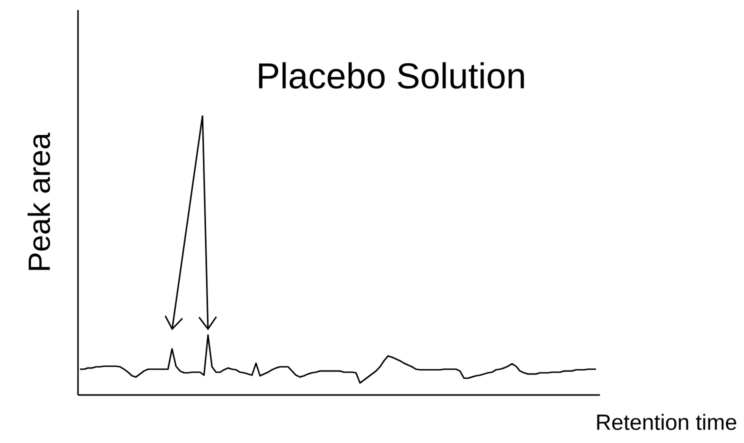  What do you see at coordinates (666, 422) in the screenshot?
I see `x-axis-title: Retention time` at bounding box center [666, 422].